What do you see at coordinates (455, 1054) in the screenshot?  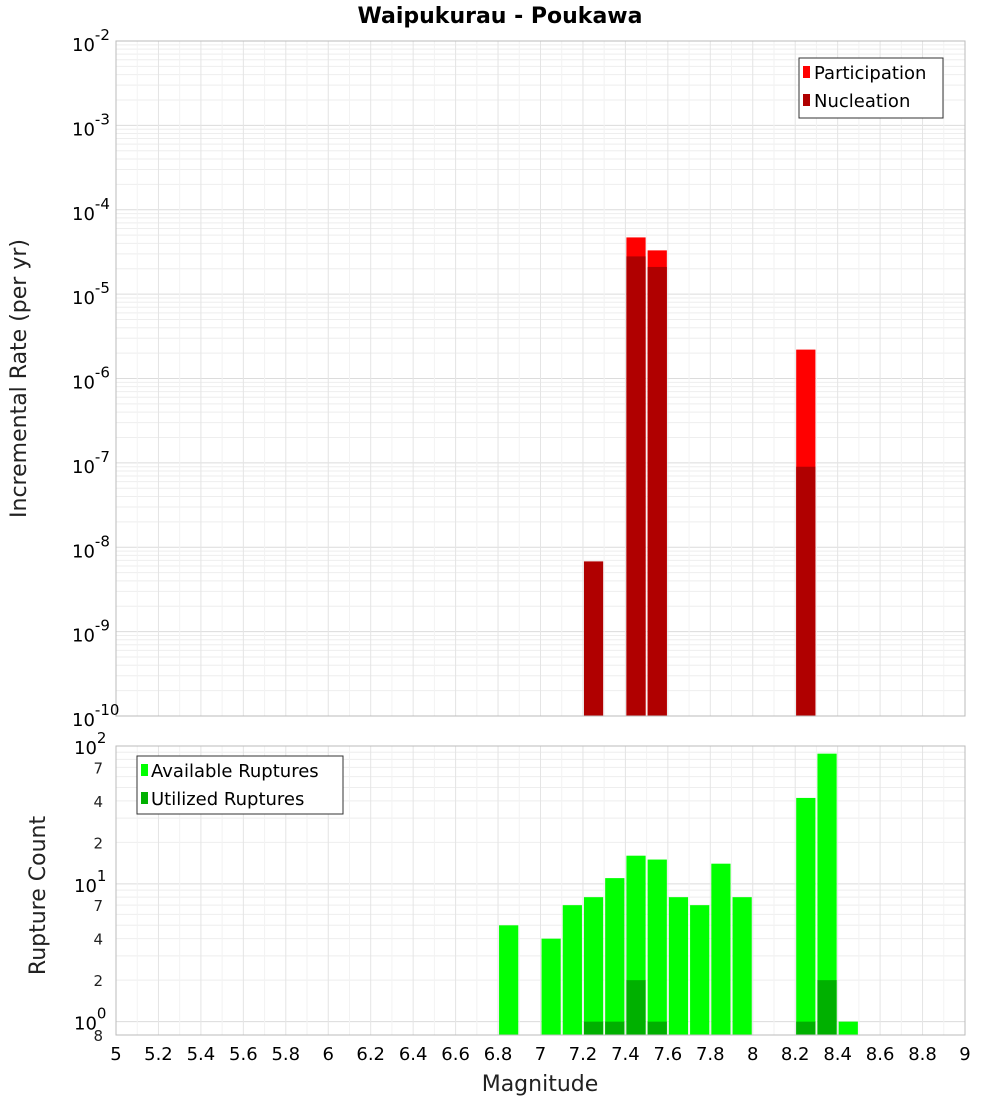 I see `x-tick-label: 6.6` at bounding box center [455, 1054].